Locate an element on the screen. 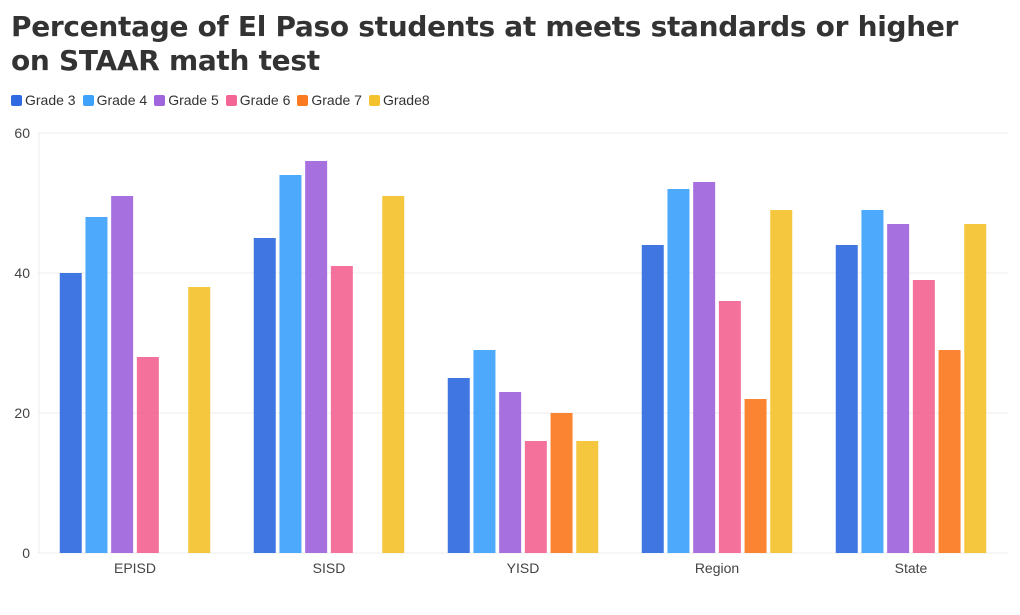 Image resolution: width=1020 pixels, height=615 pixels. y-tick-label: 60 is located at coordinates (22, 133).